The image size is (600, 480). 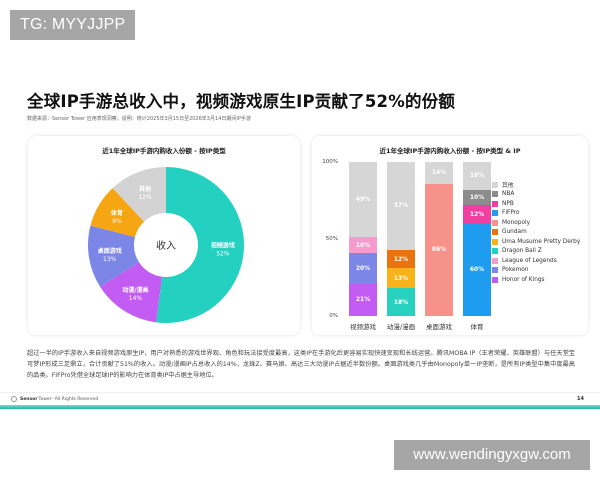 I want to click on donut-slice-value: 52%, so click(x=223, y=254).